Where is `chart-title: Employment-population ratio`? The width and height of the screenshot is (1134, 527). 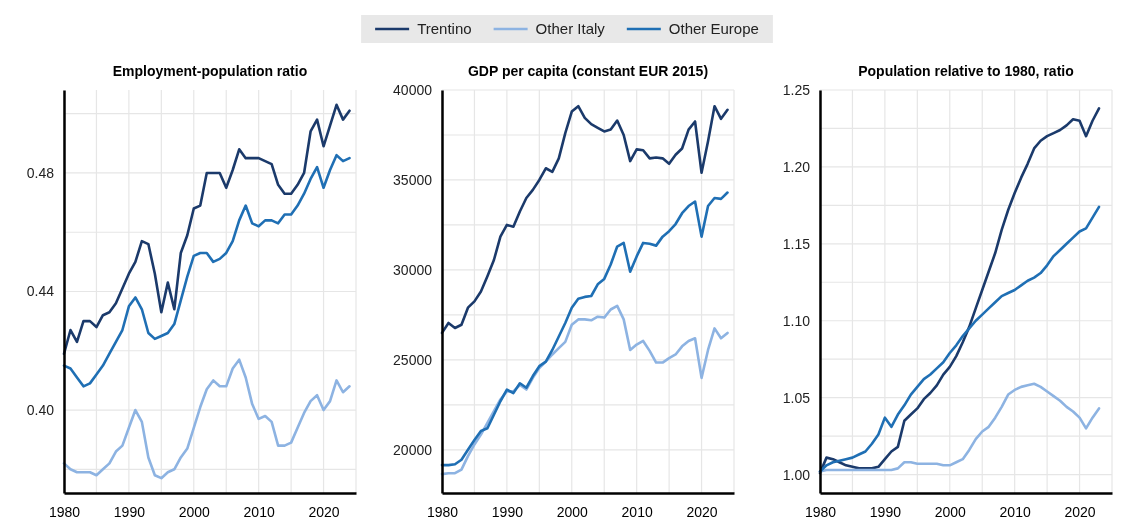 chart-title: Employment-population ratio is located at coordinates (210, 71).